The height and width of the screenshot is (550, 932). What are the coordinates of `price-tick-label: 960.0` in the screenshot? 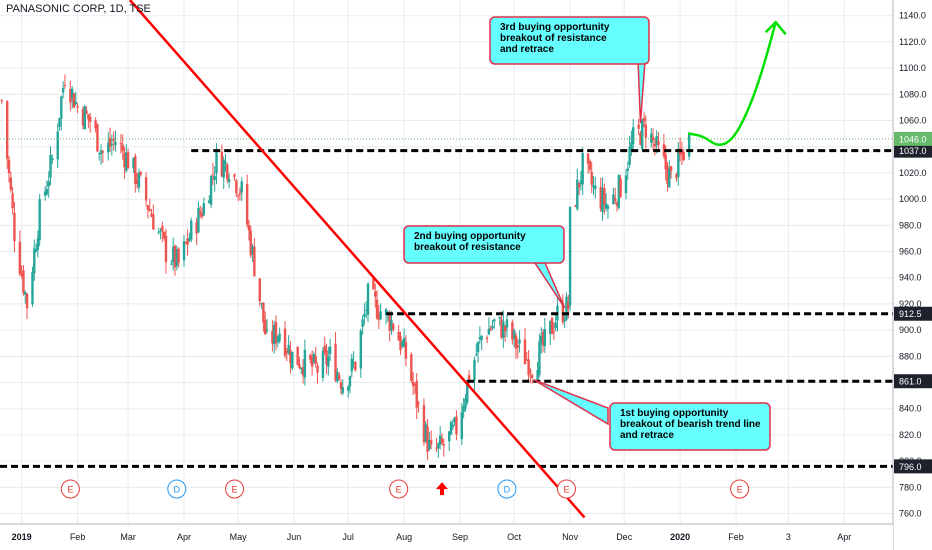 It's located at (910, 252).